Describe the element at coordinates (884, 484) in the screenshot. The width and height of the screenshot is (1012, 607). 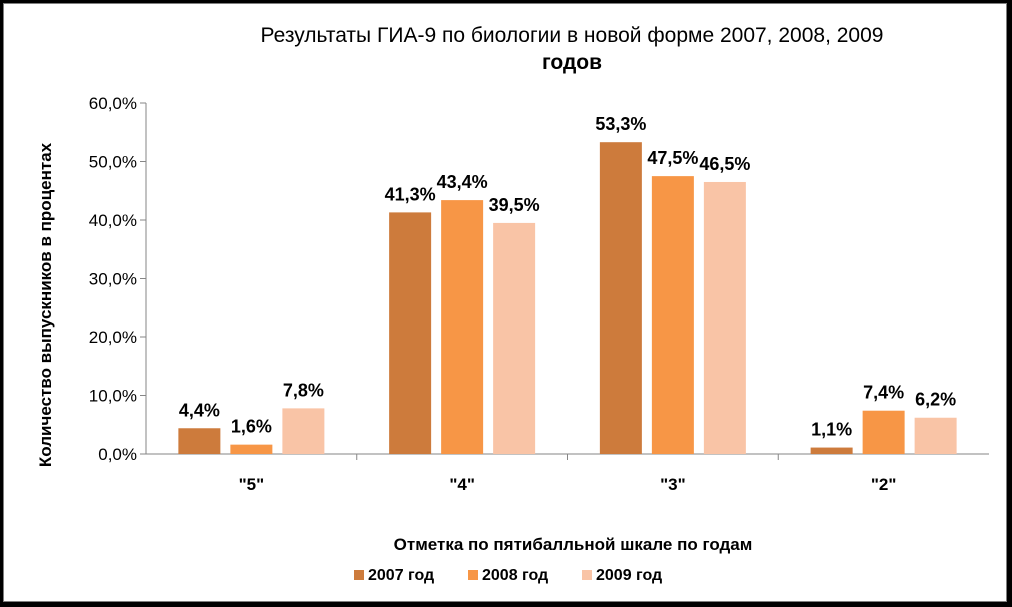
I see `x-tick-label: "2"` at that location.